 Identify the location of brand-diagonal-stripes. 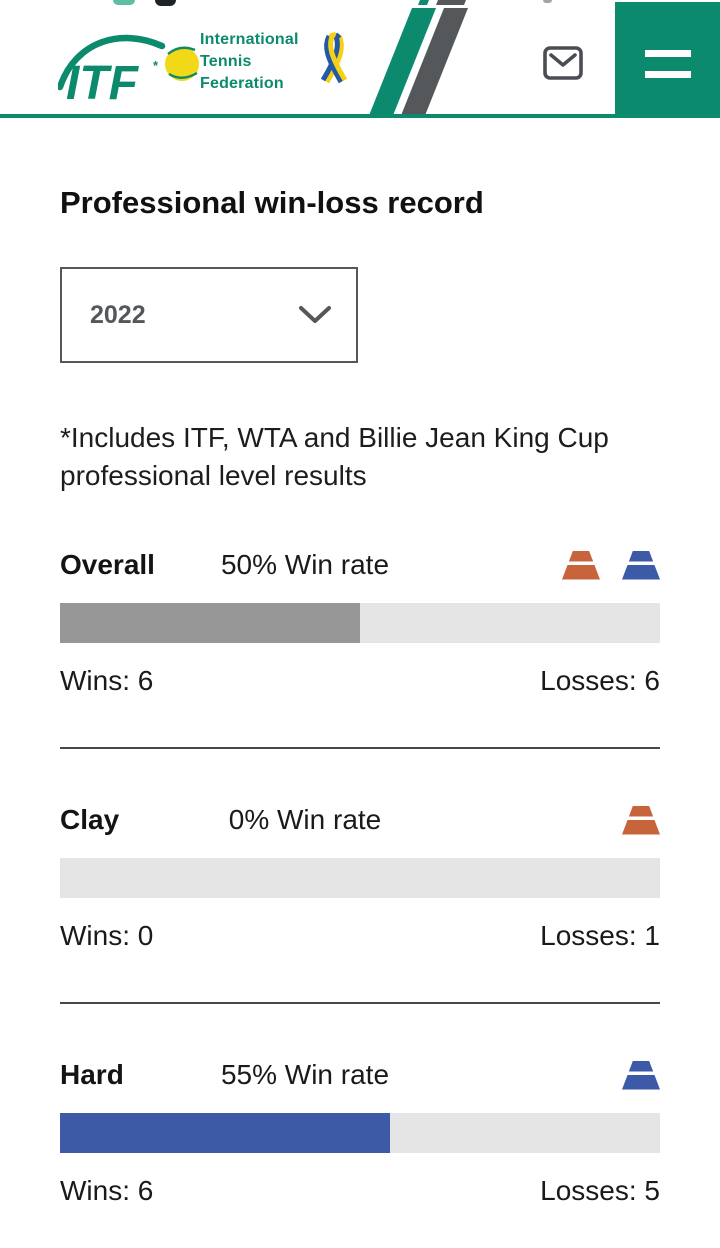
(418, 59).